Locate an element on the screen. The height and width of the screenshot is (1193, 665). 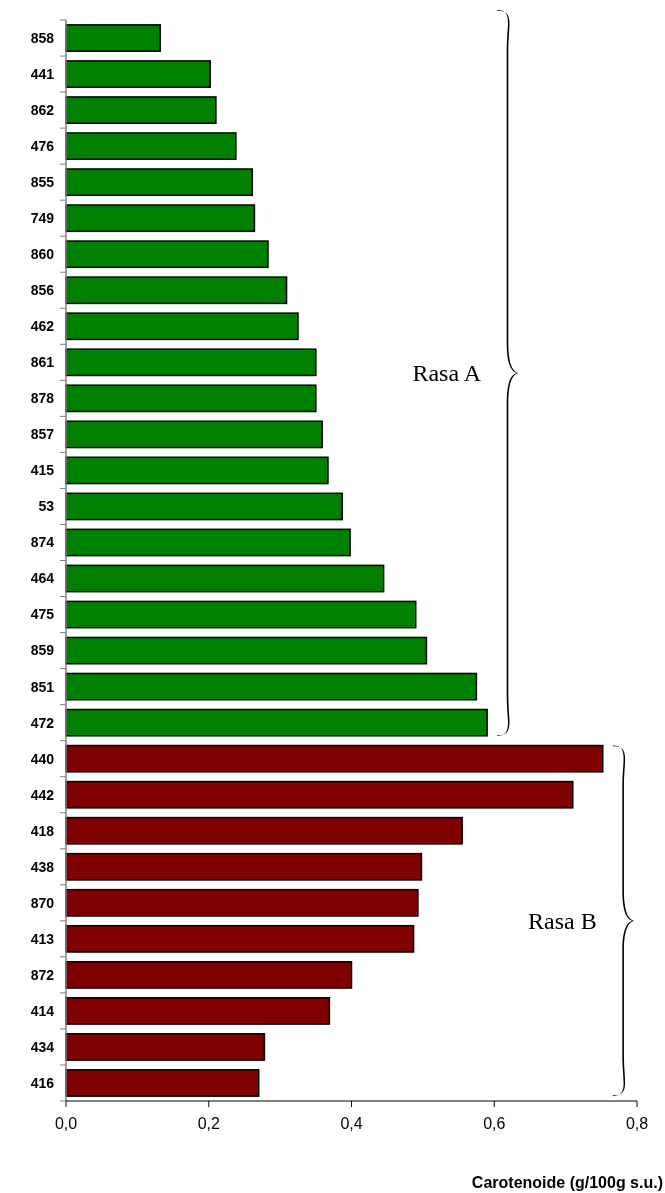
y-tick-label: 434 is located at coordinates (42, 1046).